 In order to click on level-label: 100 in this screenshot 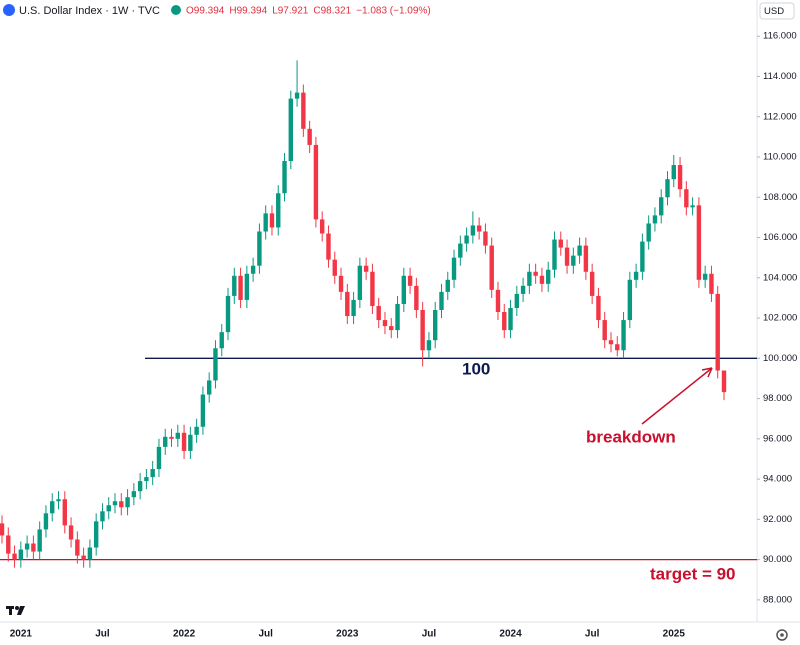, I will do `click(476, 368)`.